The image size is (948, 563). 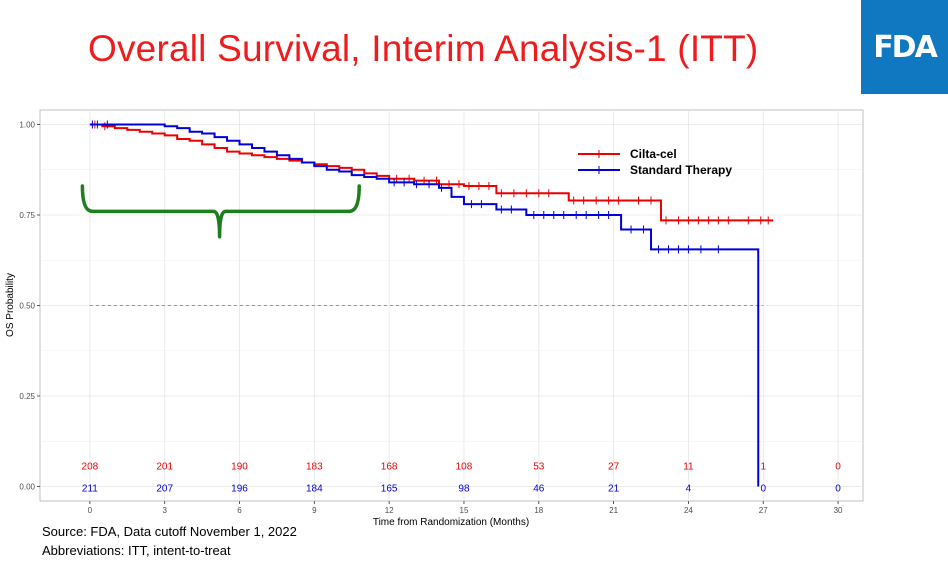 What do you see at coordinates (10, 305) in the screenshot?
I see `y-axis-label: OS Probability` at bounding box center [10, 305].